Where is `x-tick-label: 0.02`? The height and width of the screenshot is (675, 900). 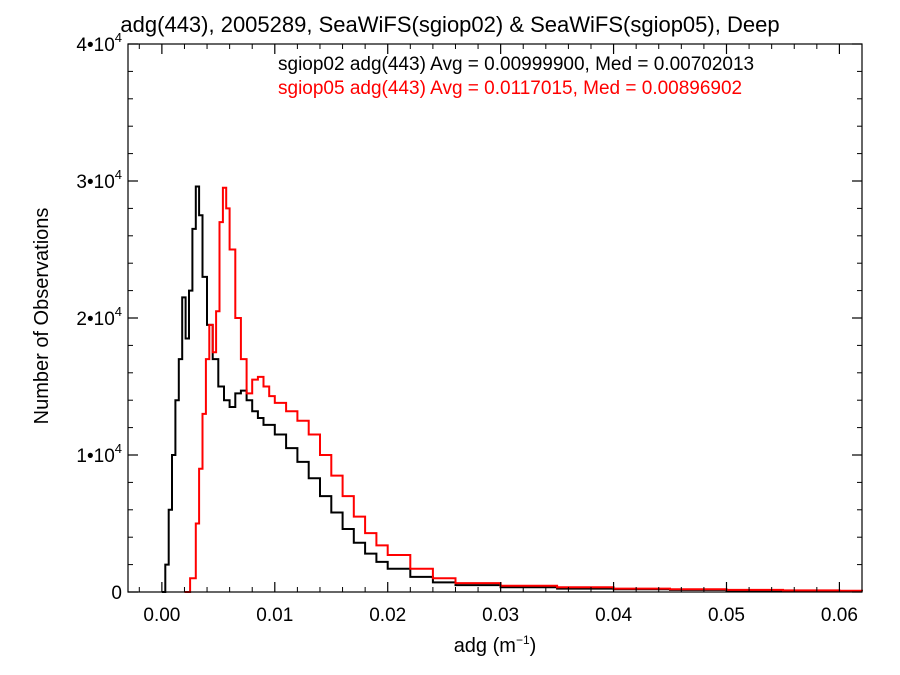
x-tick-label: 0.02 is located at coordinates (387, 615).